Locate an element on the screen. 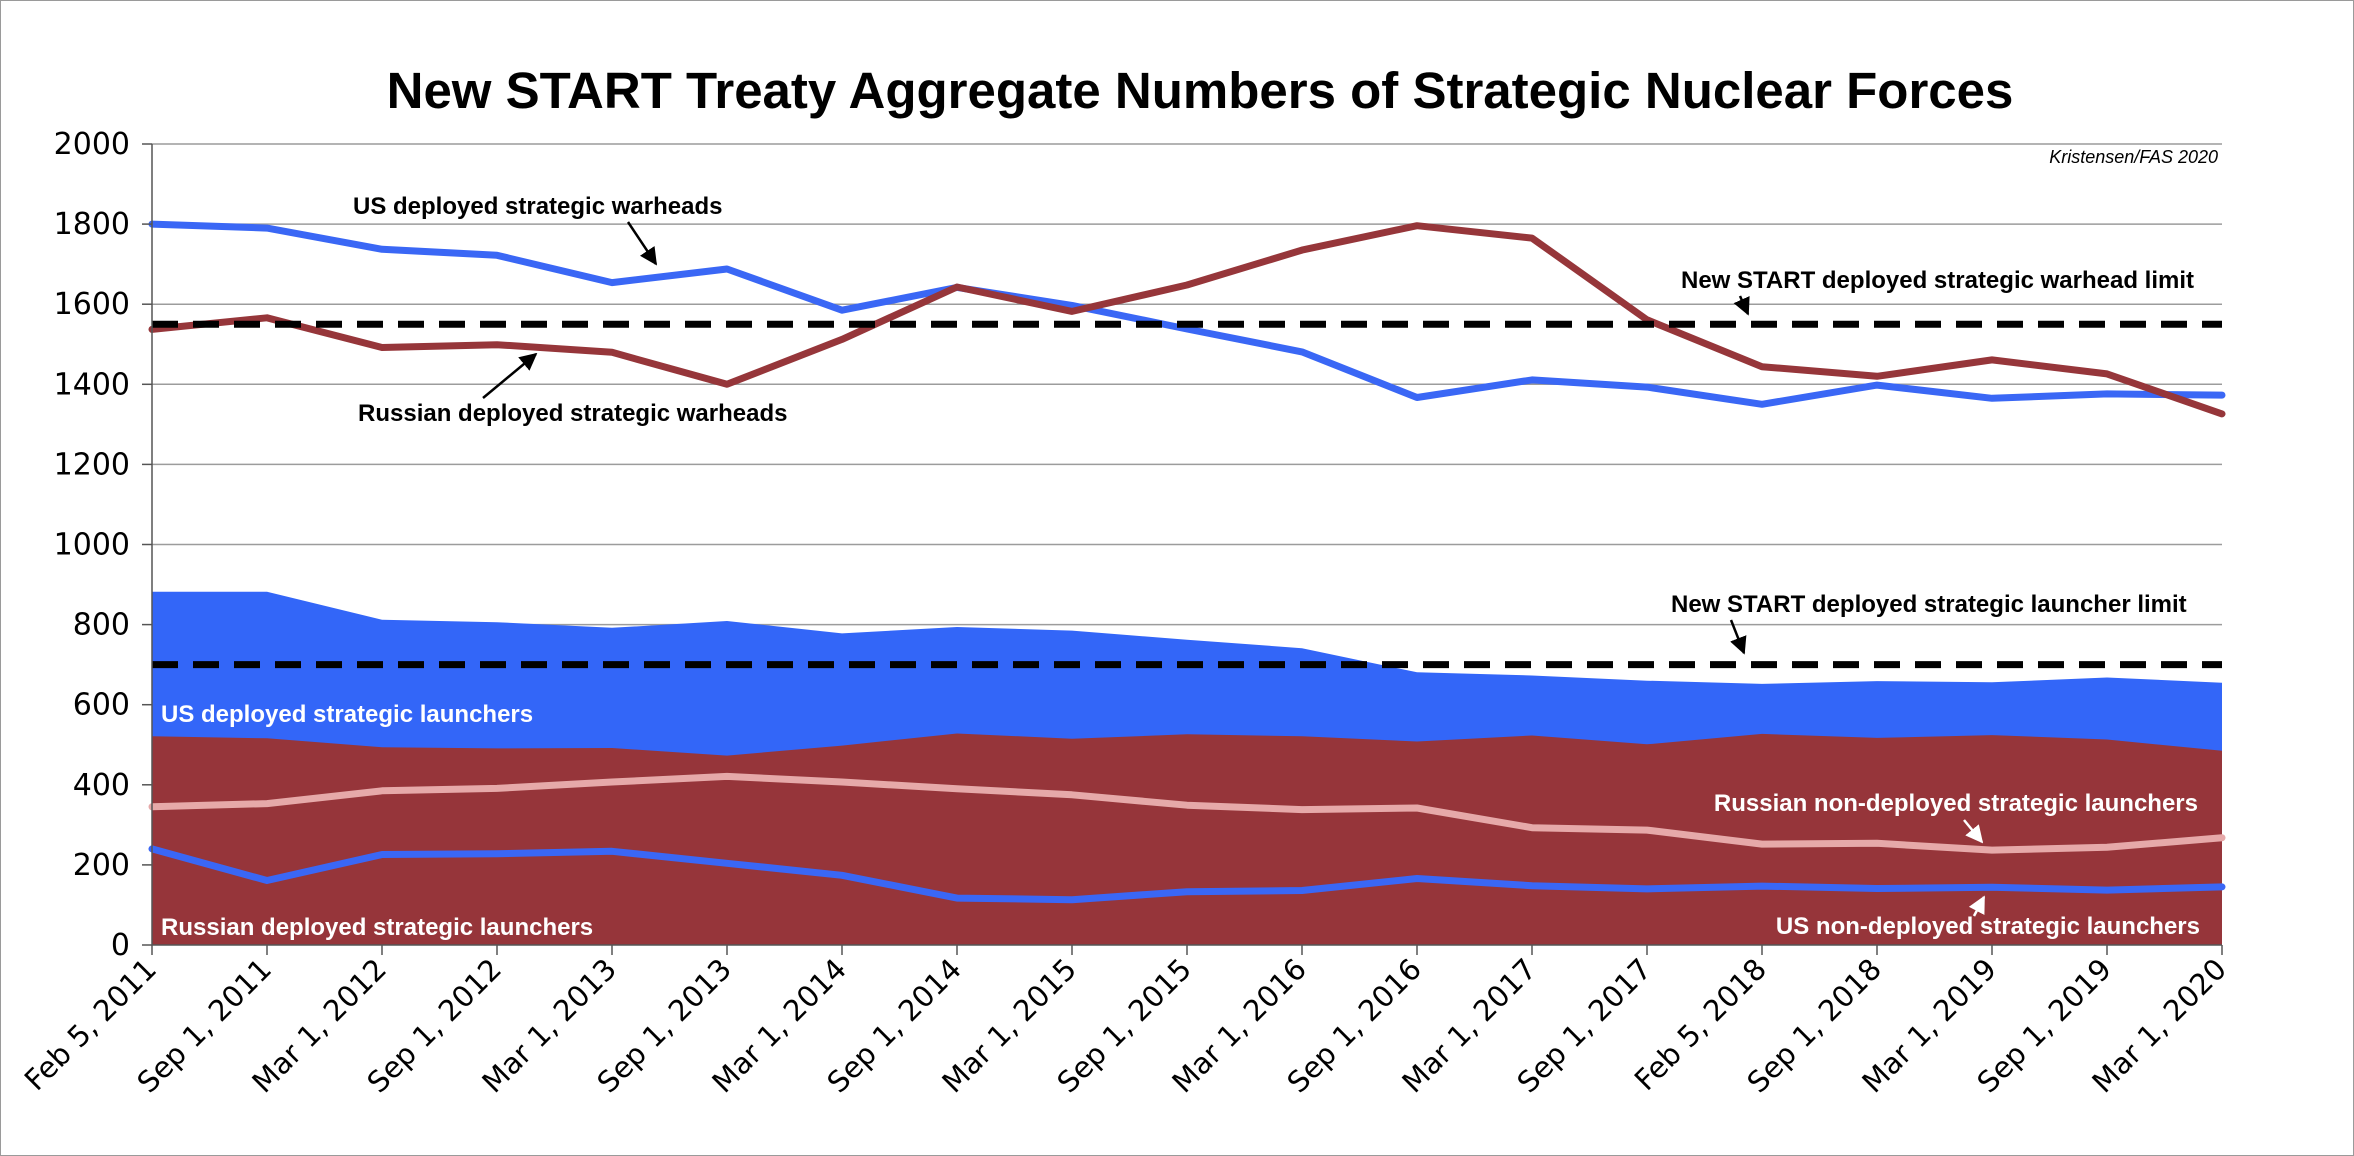 The height and width of the screenshot is (1156, 2354). arrow-russian-deployed-warheads is located at coordinates (510, 375).